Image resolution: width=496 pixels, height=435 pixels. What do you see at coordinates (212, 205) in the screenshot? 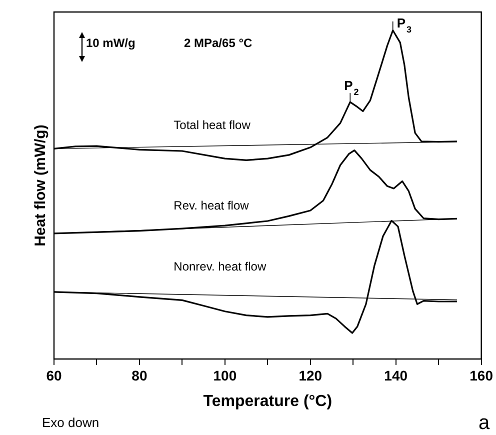
I see `series-label: Rev. heat flow` at bounding box center [212, 205].